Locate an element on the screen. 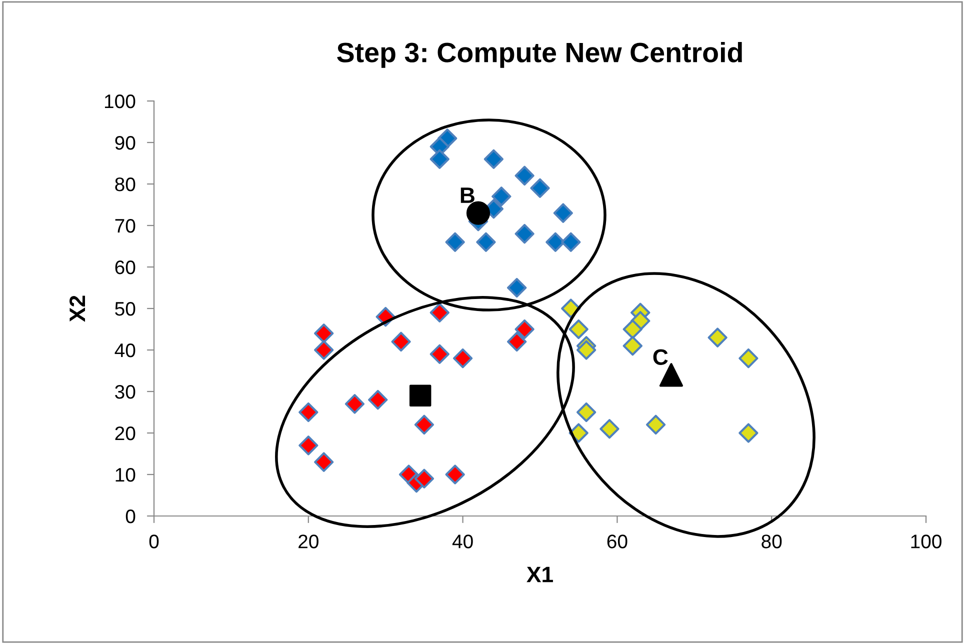  x-tick-label: 100 is located at coordinates (926, 541).